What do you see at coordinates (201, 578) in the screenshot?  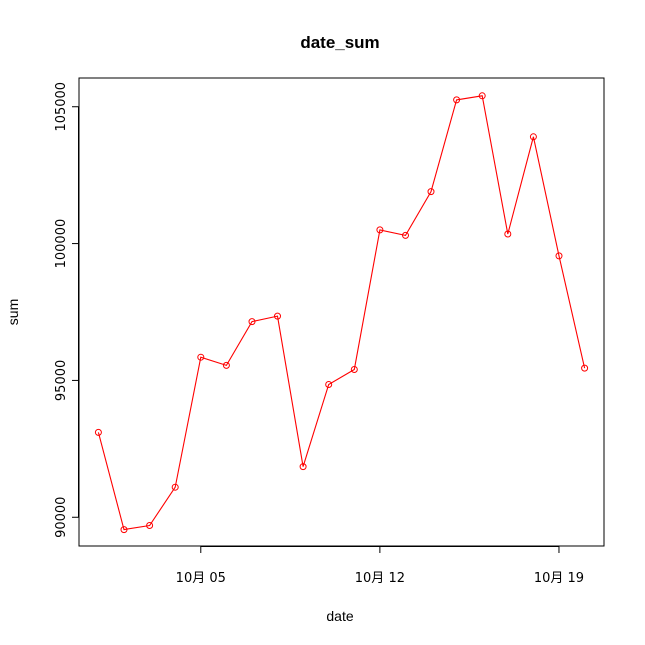 I see `x-tick-label: 10月 05` at bounding box center [201, 578].